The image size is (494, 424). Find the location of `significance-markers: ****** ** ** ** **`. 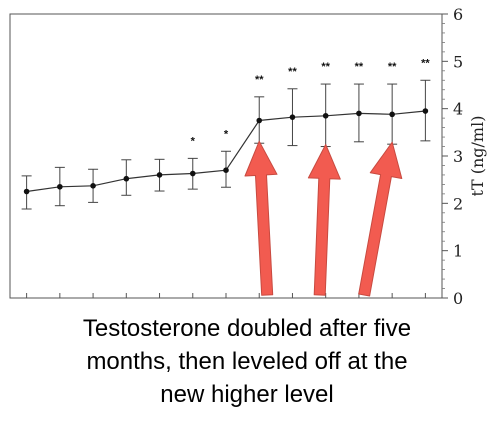

significance-markers: ****** ** ** ** ** is located at coordinates (311, 102).